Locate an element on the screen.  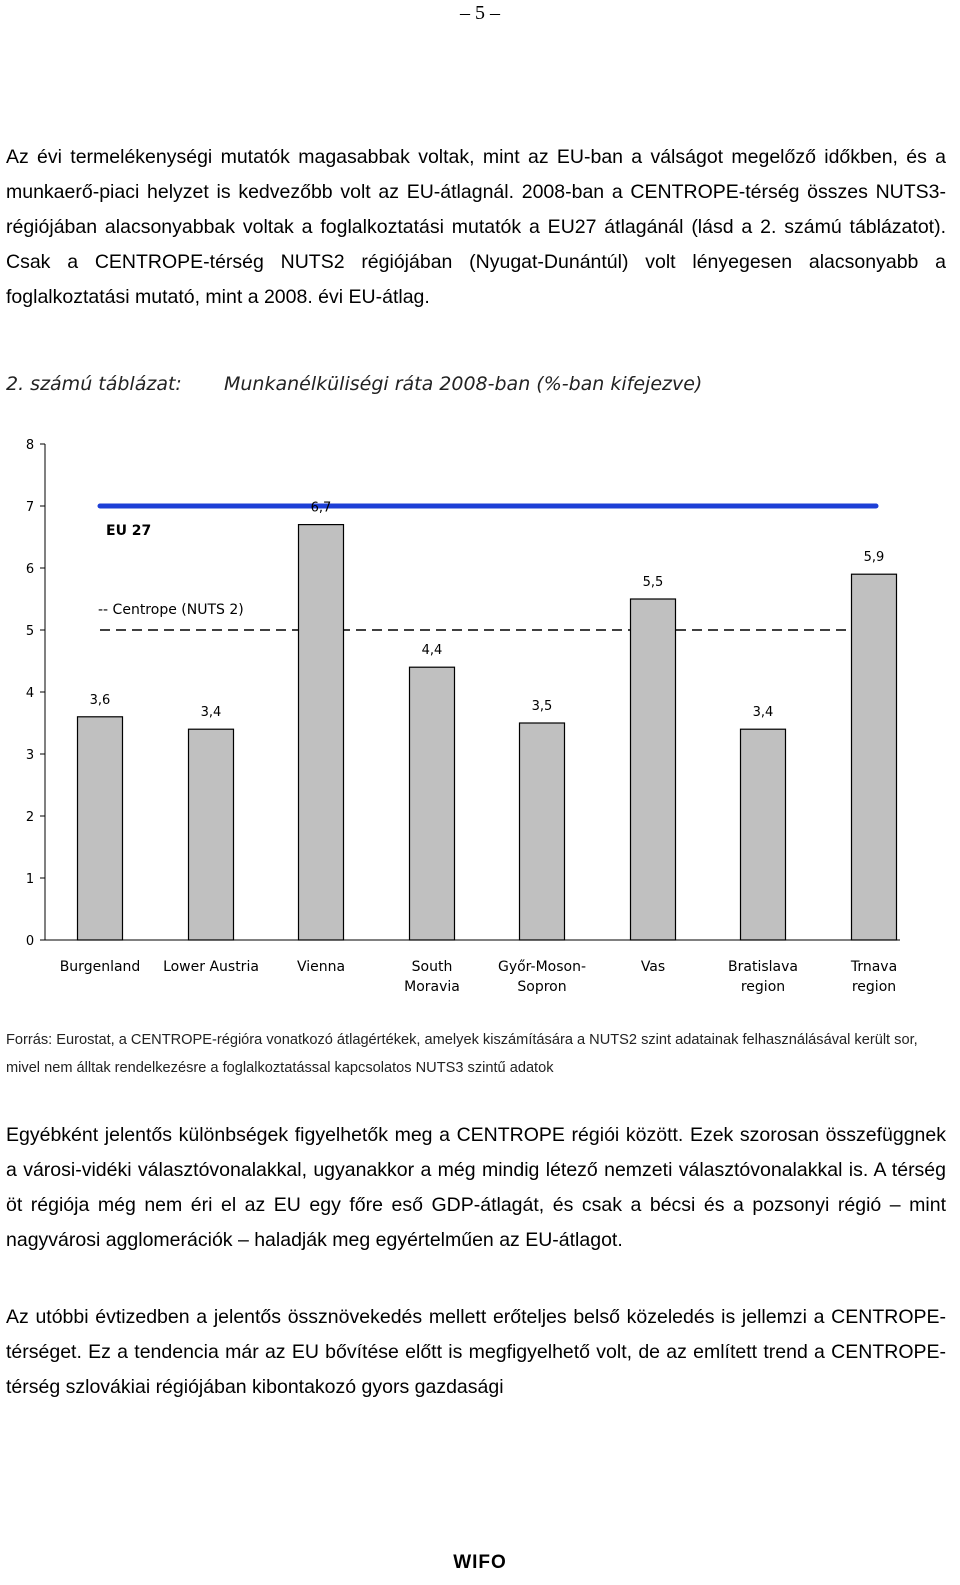
caption-label: 2. számú táblázat: is located at coordinates (94, 384).